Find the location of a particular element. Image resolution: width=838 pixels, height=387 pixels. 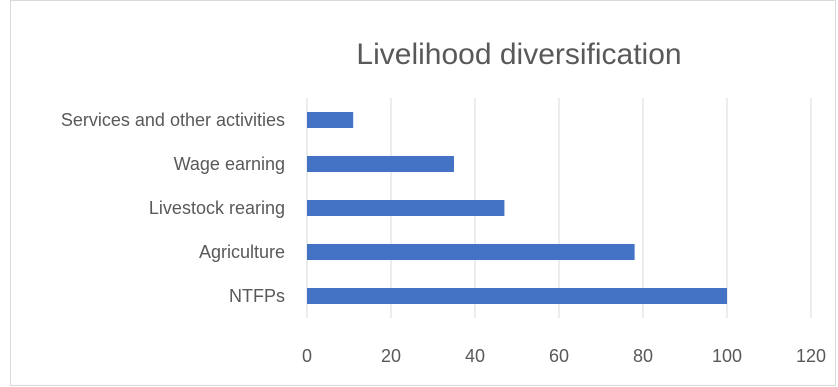

chart-title: Livelihood diversification is located at coordinates (518, 54).